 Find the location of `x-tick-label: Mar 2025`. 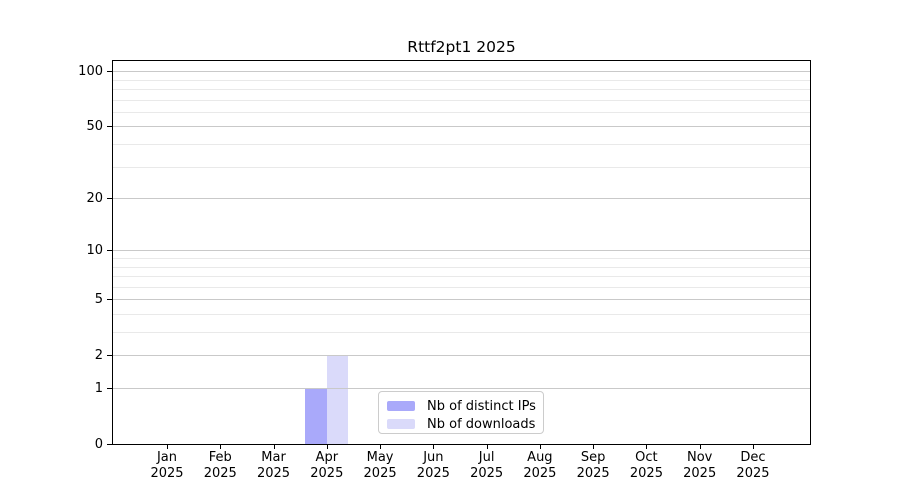

x-tick-label: Mar 2025 is located at coordinates (274, 465).